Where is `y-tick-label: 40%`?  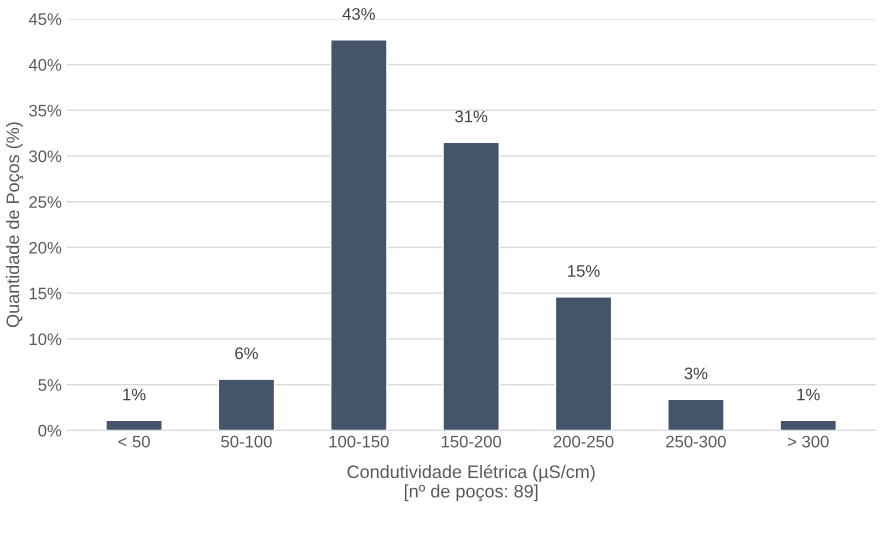 y-tick-label: 40% is located at coordinates (45, 64).